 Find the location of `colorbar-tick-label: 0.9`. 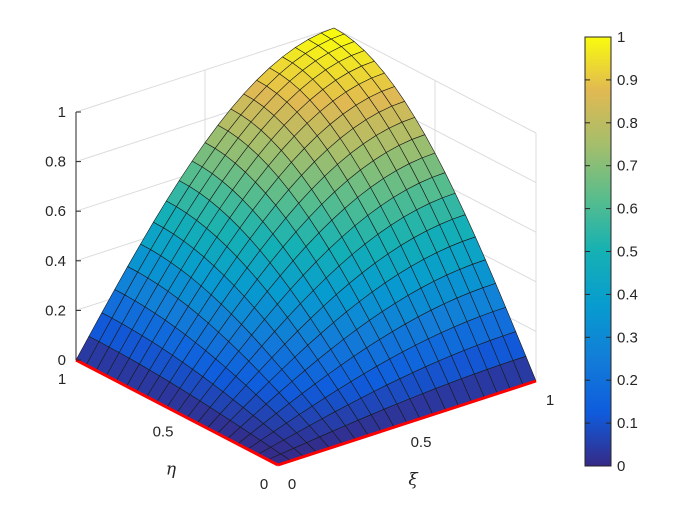

colorbar-tick-label: 0.9 is located at coordinates (627, 80).